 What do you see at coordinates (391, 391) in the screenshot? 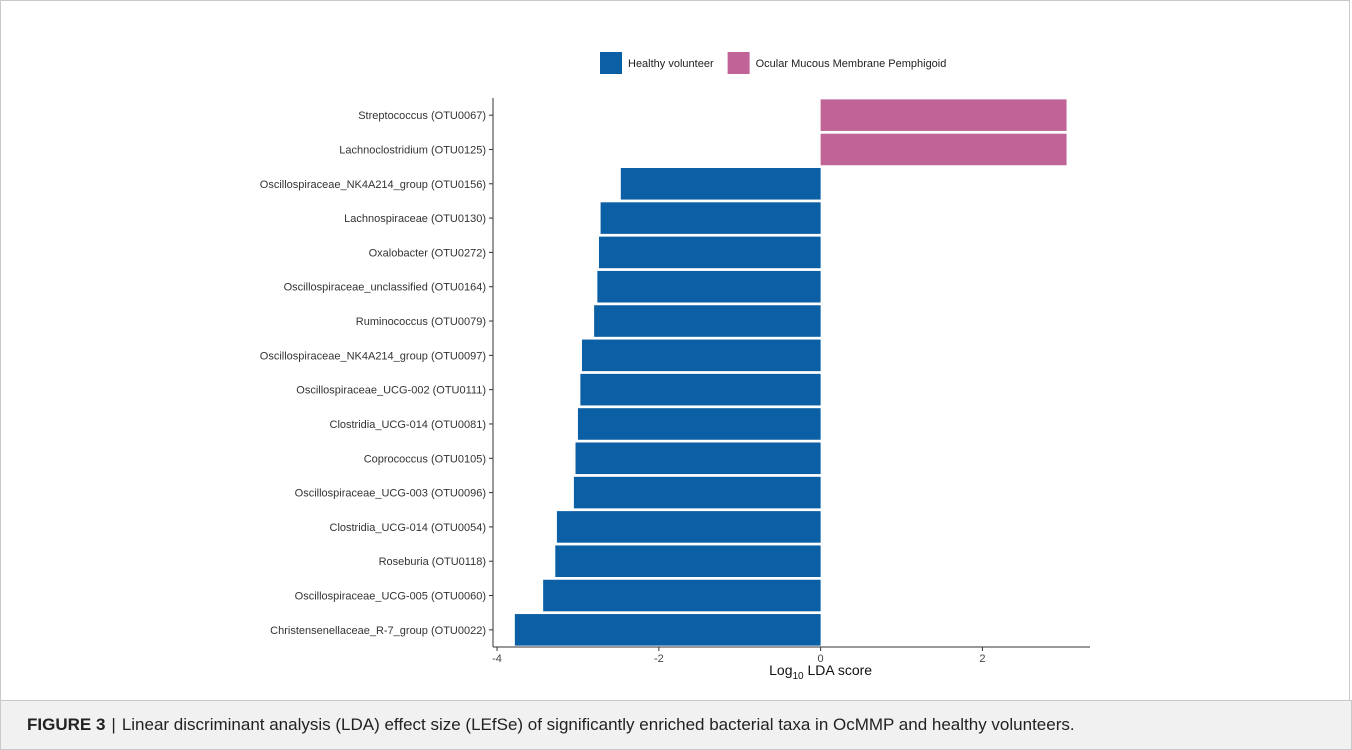
I see `y-tick-label: Oscillospiraceae_UCG-002 (OTU0111)` at bounding box center [391, 391].